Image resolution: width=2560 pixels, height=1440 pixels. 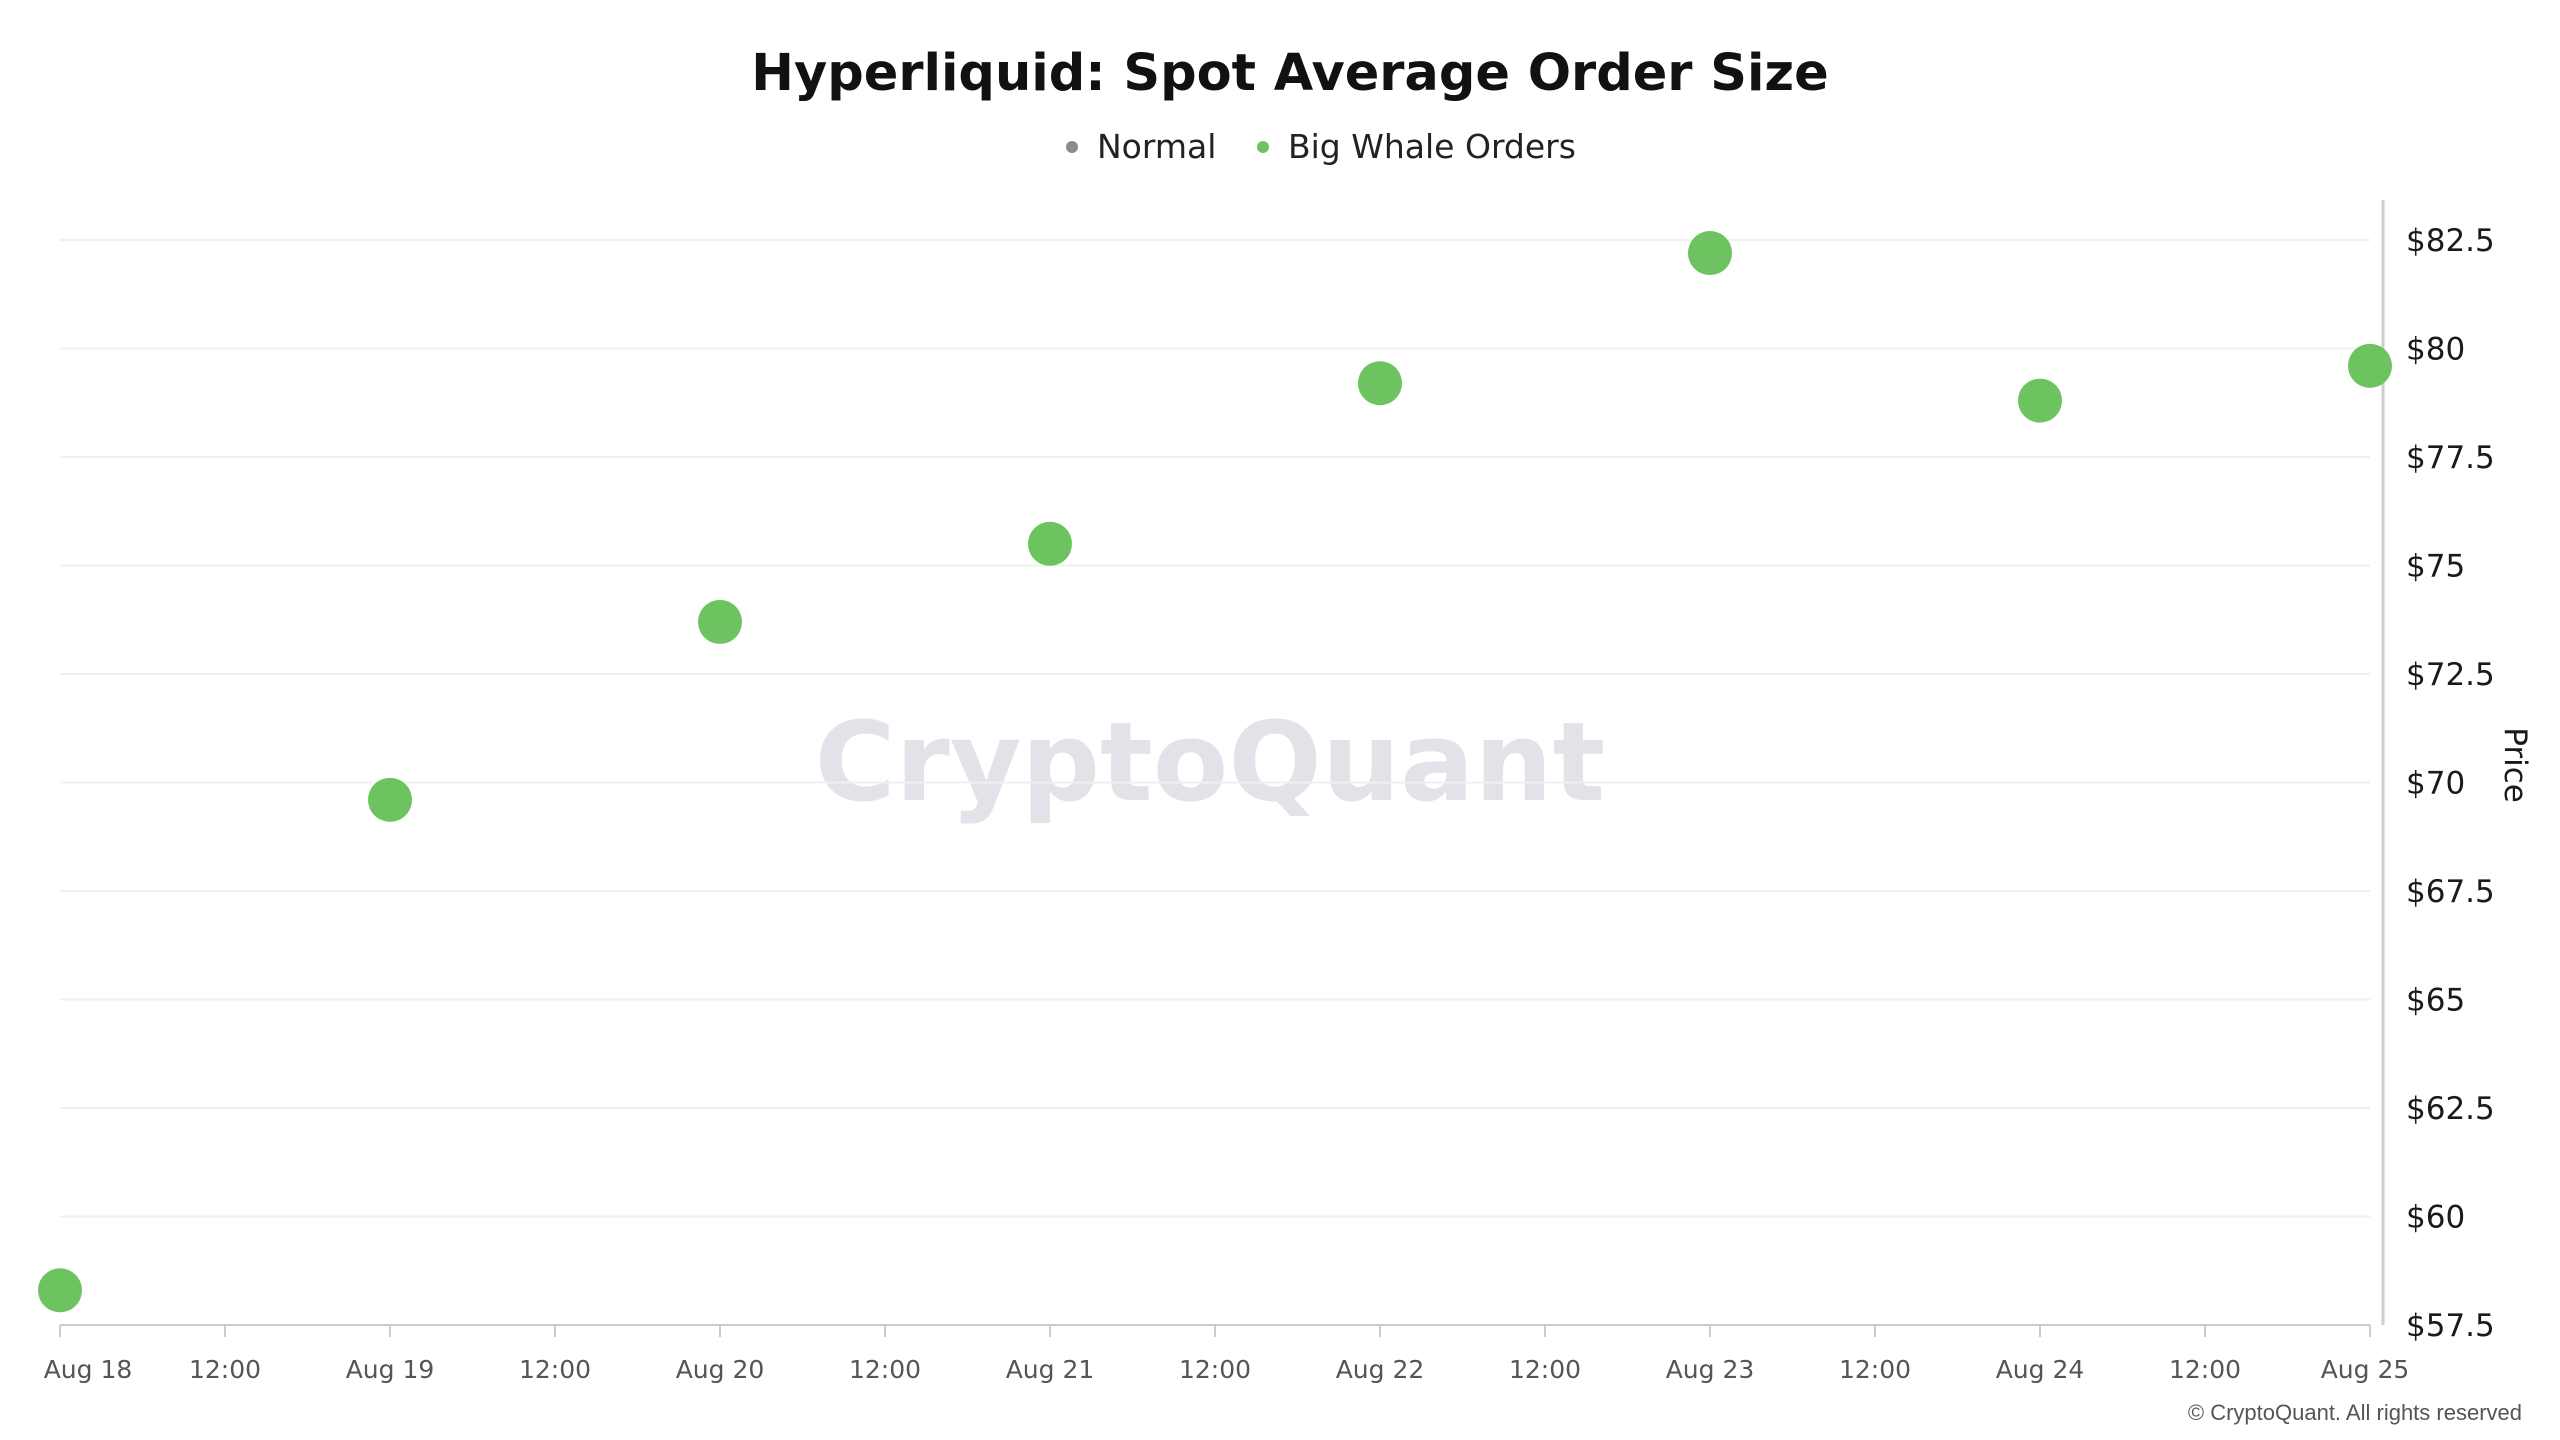 I want to click on y-tick-label: $62.5, so click(x=2450, y=1109).